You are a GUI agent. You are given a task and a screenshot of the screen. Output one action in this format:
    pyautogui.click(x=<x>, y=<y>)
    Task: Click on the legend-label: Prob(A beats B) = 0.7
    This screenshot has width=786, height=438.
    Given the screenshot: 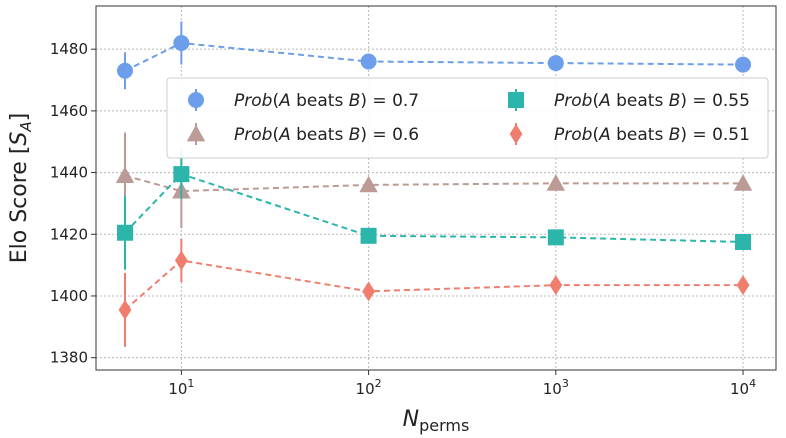 What is the action you would take?
    pyautogui.click(x=326, y=101)
    